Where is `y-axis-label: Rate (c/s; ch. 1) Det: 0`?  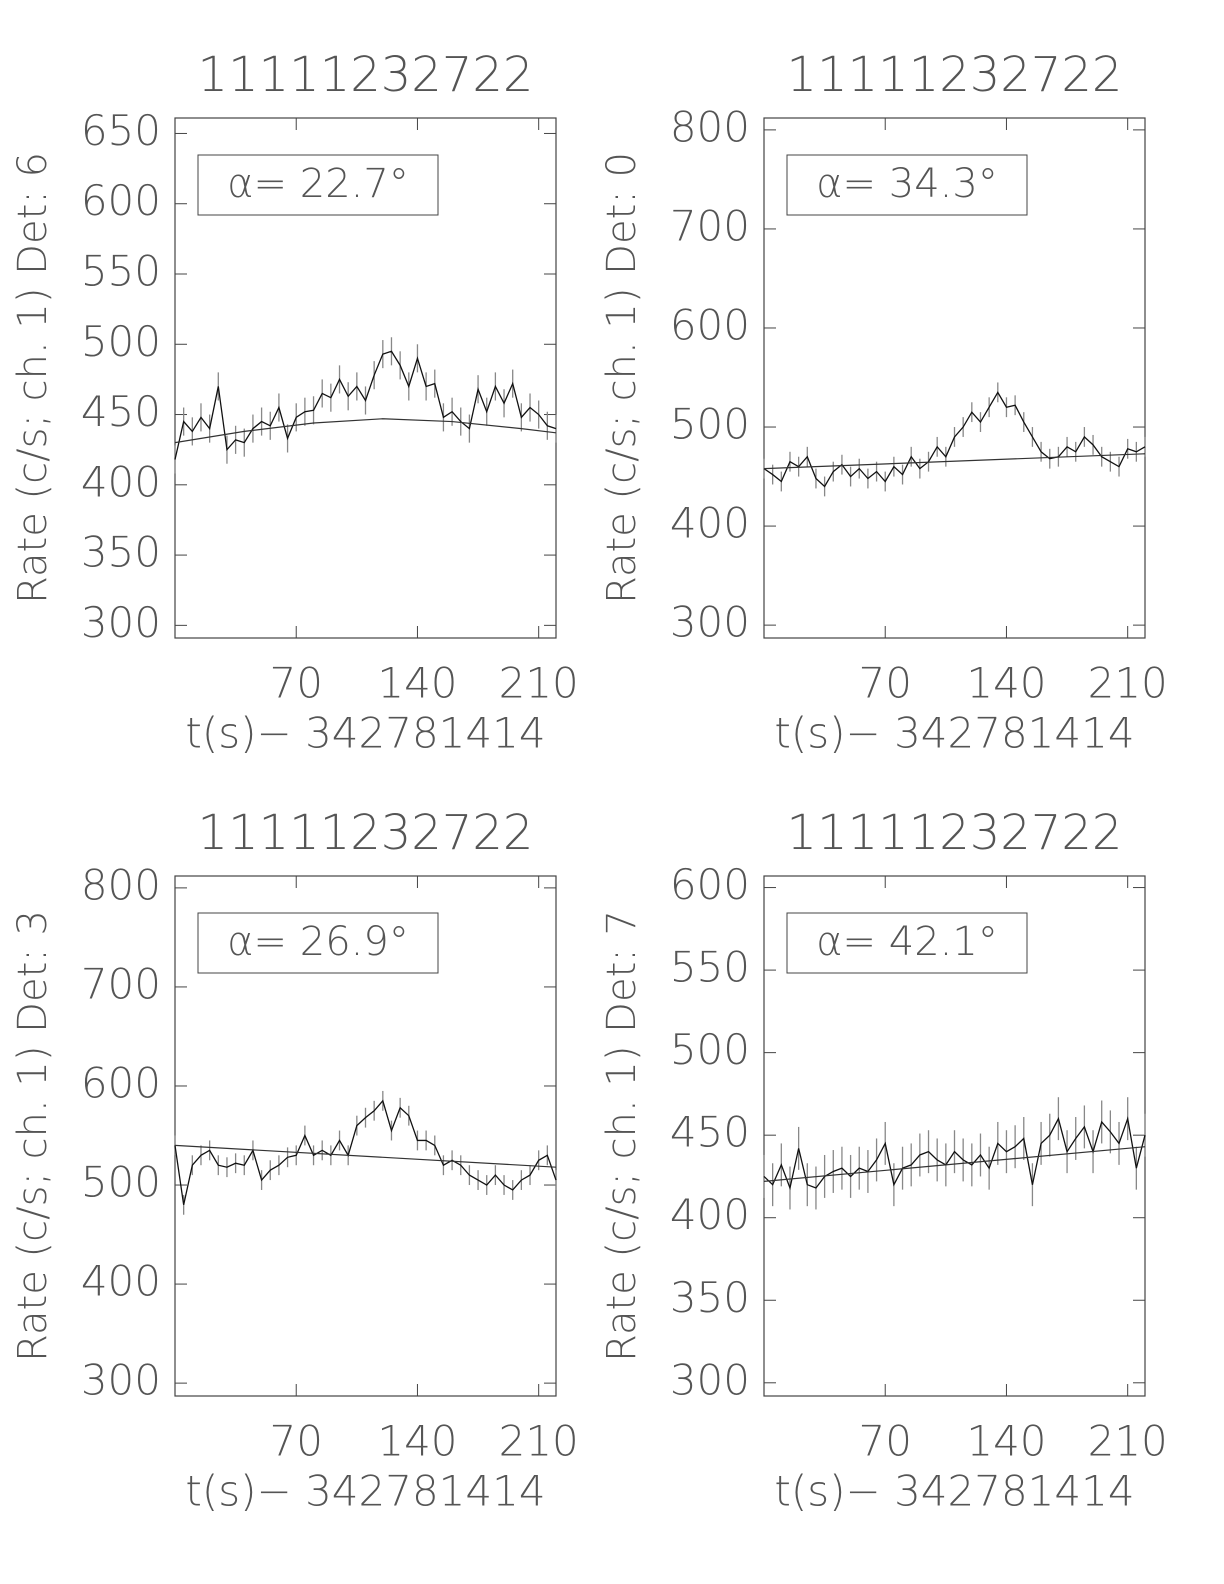 y-axis-label: Rate (c/s; ch. 1) Det: 0 is located at coordinates (622, 378).